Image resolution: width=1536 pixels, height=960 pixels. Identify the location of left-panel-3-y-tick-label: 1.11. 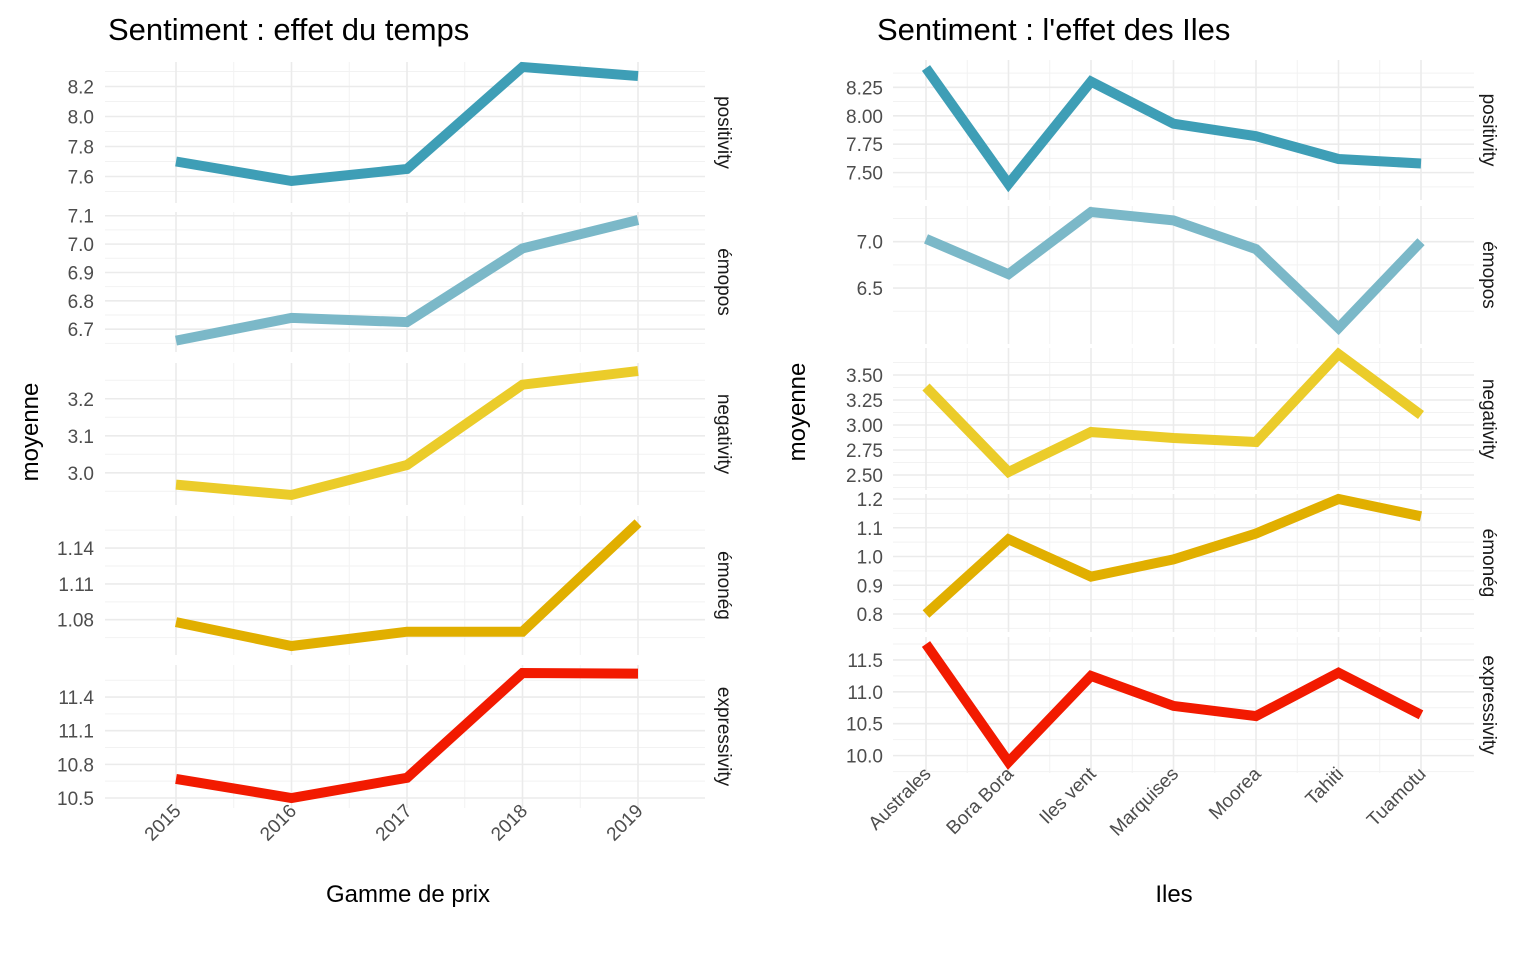
(76, 585).